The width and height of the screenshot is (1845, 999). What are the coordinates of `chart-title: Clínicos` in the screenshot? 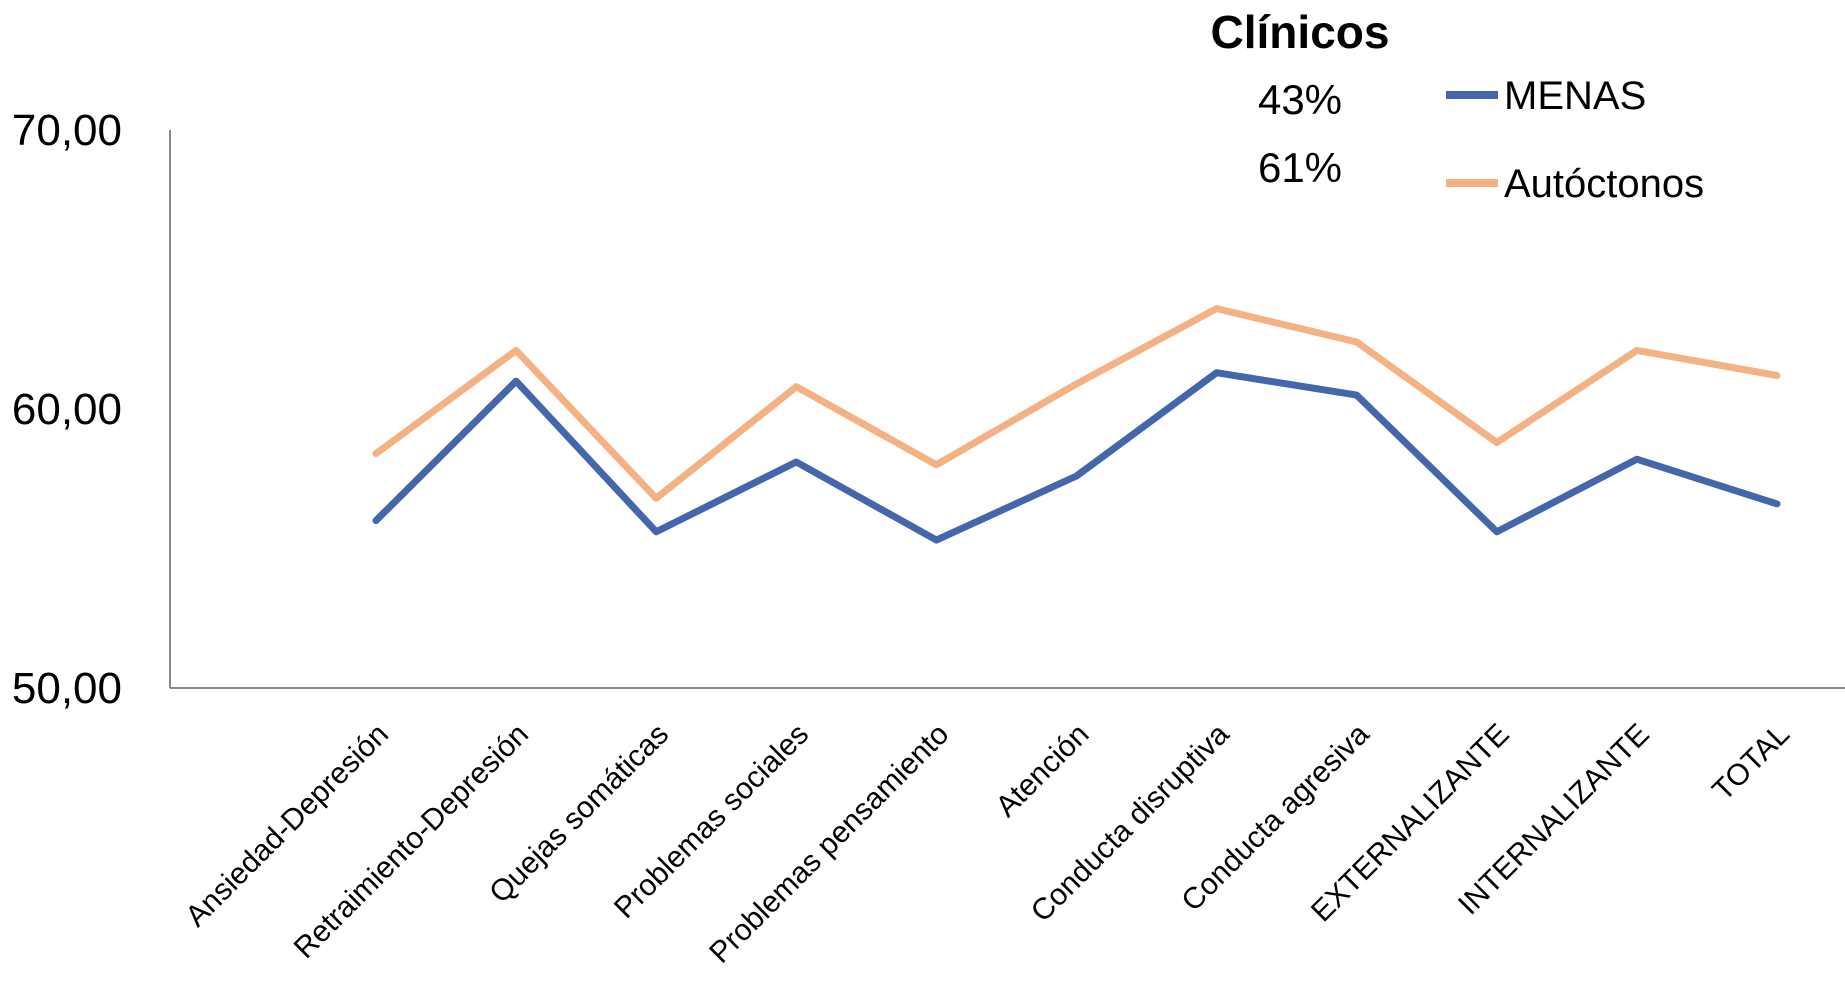 It's located at (1300, 32).